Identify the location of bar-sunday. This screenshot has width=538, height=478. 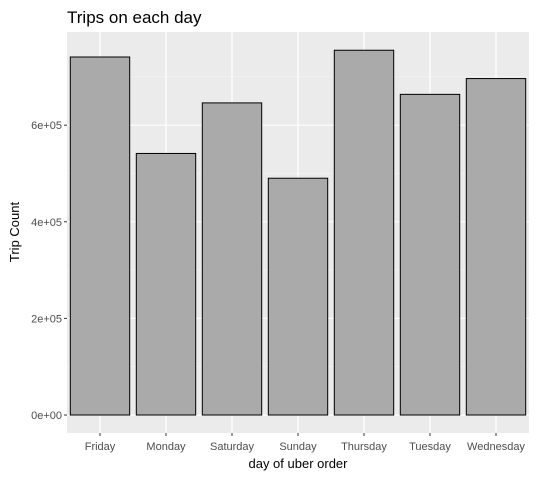
(298, 296).